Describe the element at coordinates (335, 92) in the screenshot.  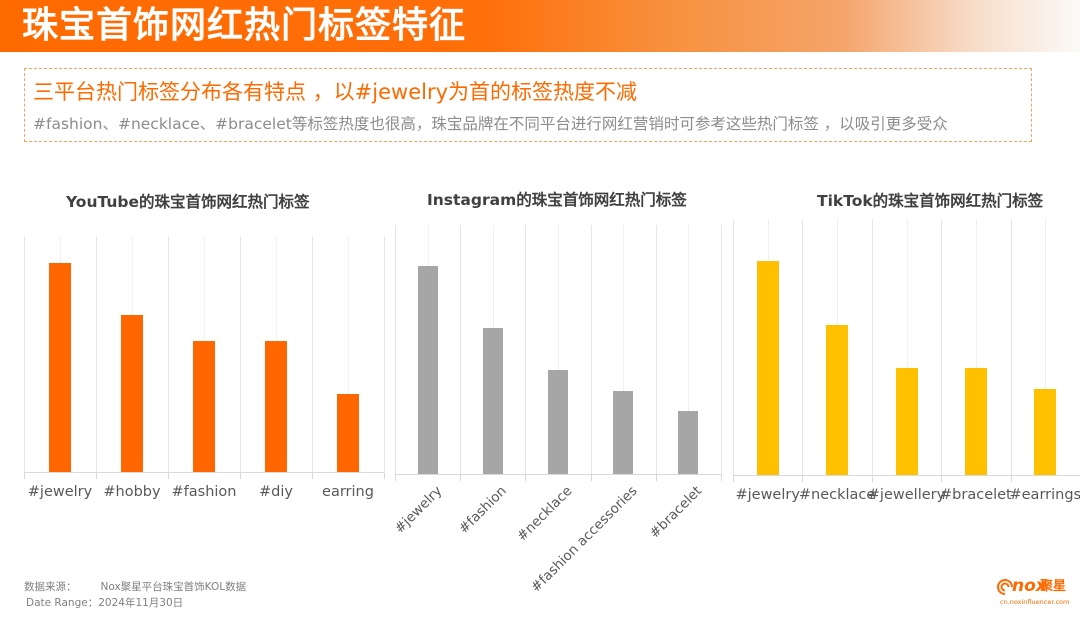
I see `summary-headline: 三平台热门标签分布各有特点 ，以#jewelry为首的标签热度不减` at that location.